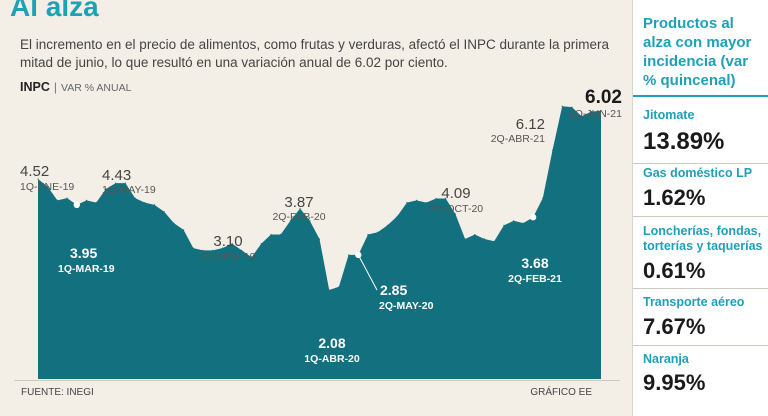  I want to click on leader-line, so click(367, 272).